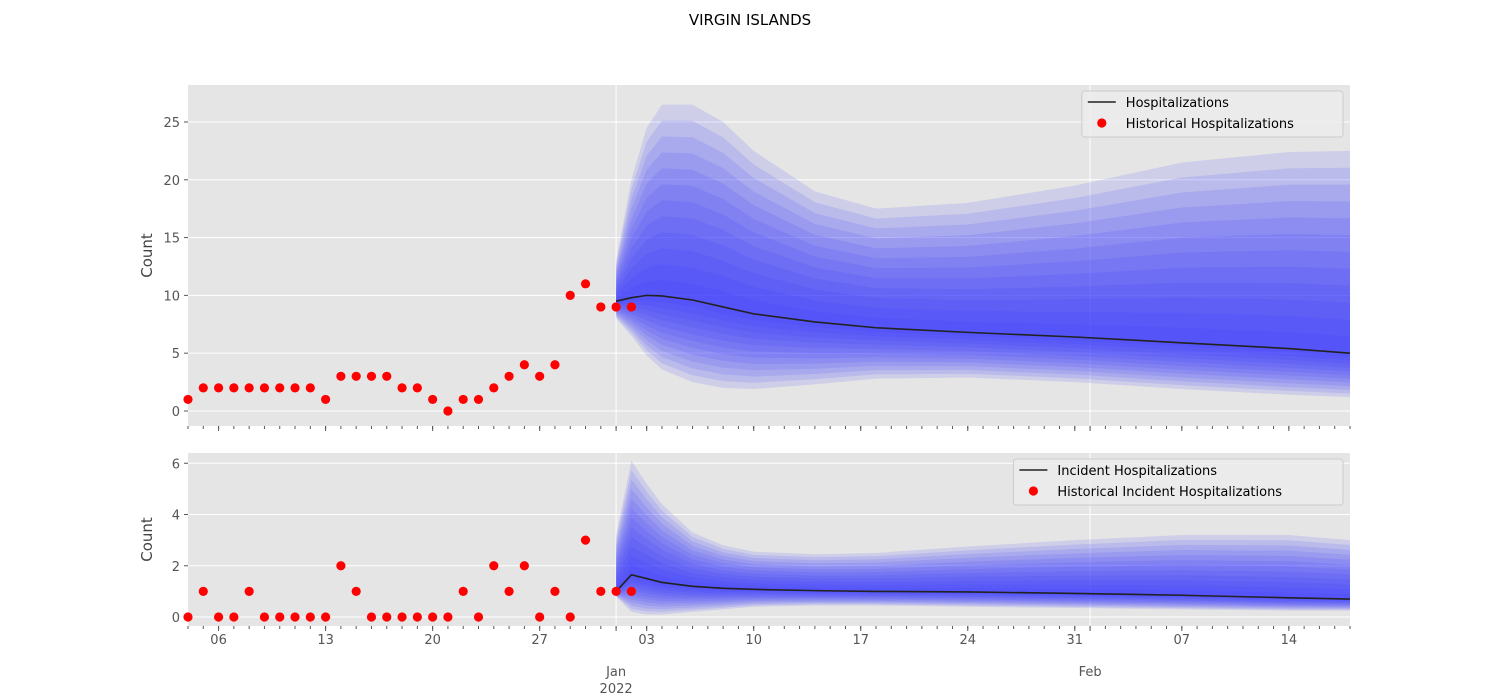 This screenshot has height=700, width=1500. I want to click on x-tick-label: 06, so click(218, 640).